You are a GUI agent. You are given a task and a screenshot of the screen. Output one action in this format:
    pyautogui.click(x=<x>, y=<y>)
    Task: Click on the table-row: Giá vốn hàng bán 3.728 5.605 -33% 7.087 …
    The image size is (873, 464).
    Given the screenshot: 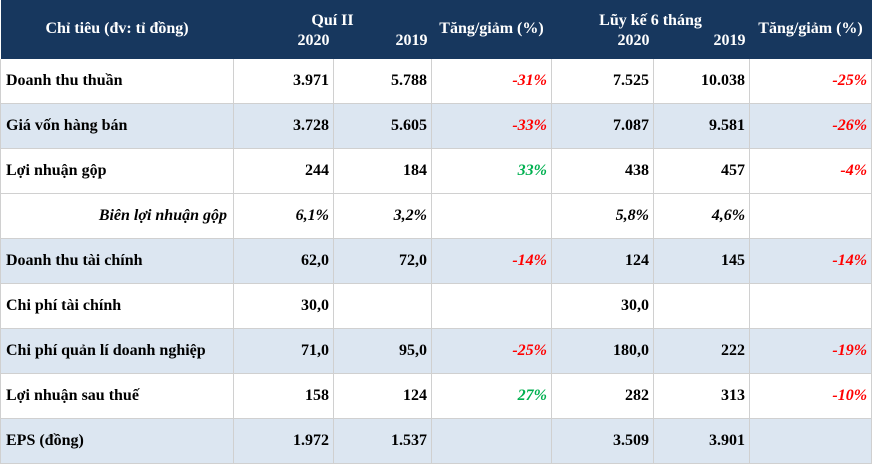 What is the action you would take?
    pyautogui.click(x=436, y=126)
    